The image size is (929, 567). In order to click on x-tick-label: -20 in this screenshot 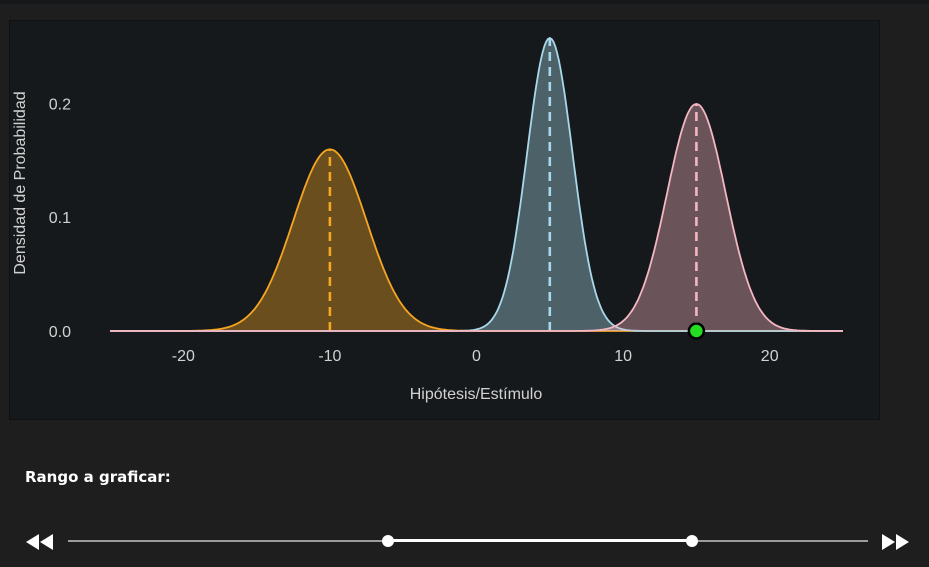, I will do `click(183, 356)`.